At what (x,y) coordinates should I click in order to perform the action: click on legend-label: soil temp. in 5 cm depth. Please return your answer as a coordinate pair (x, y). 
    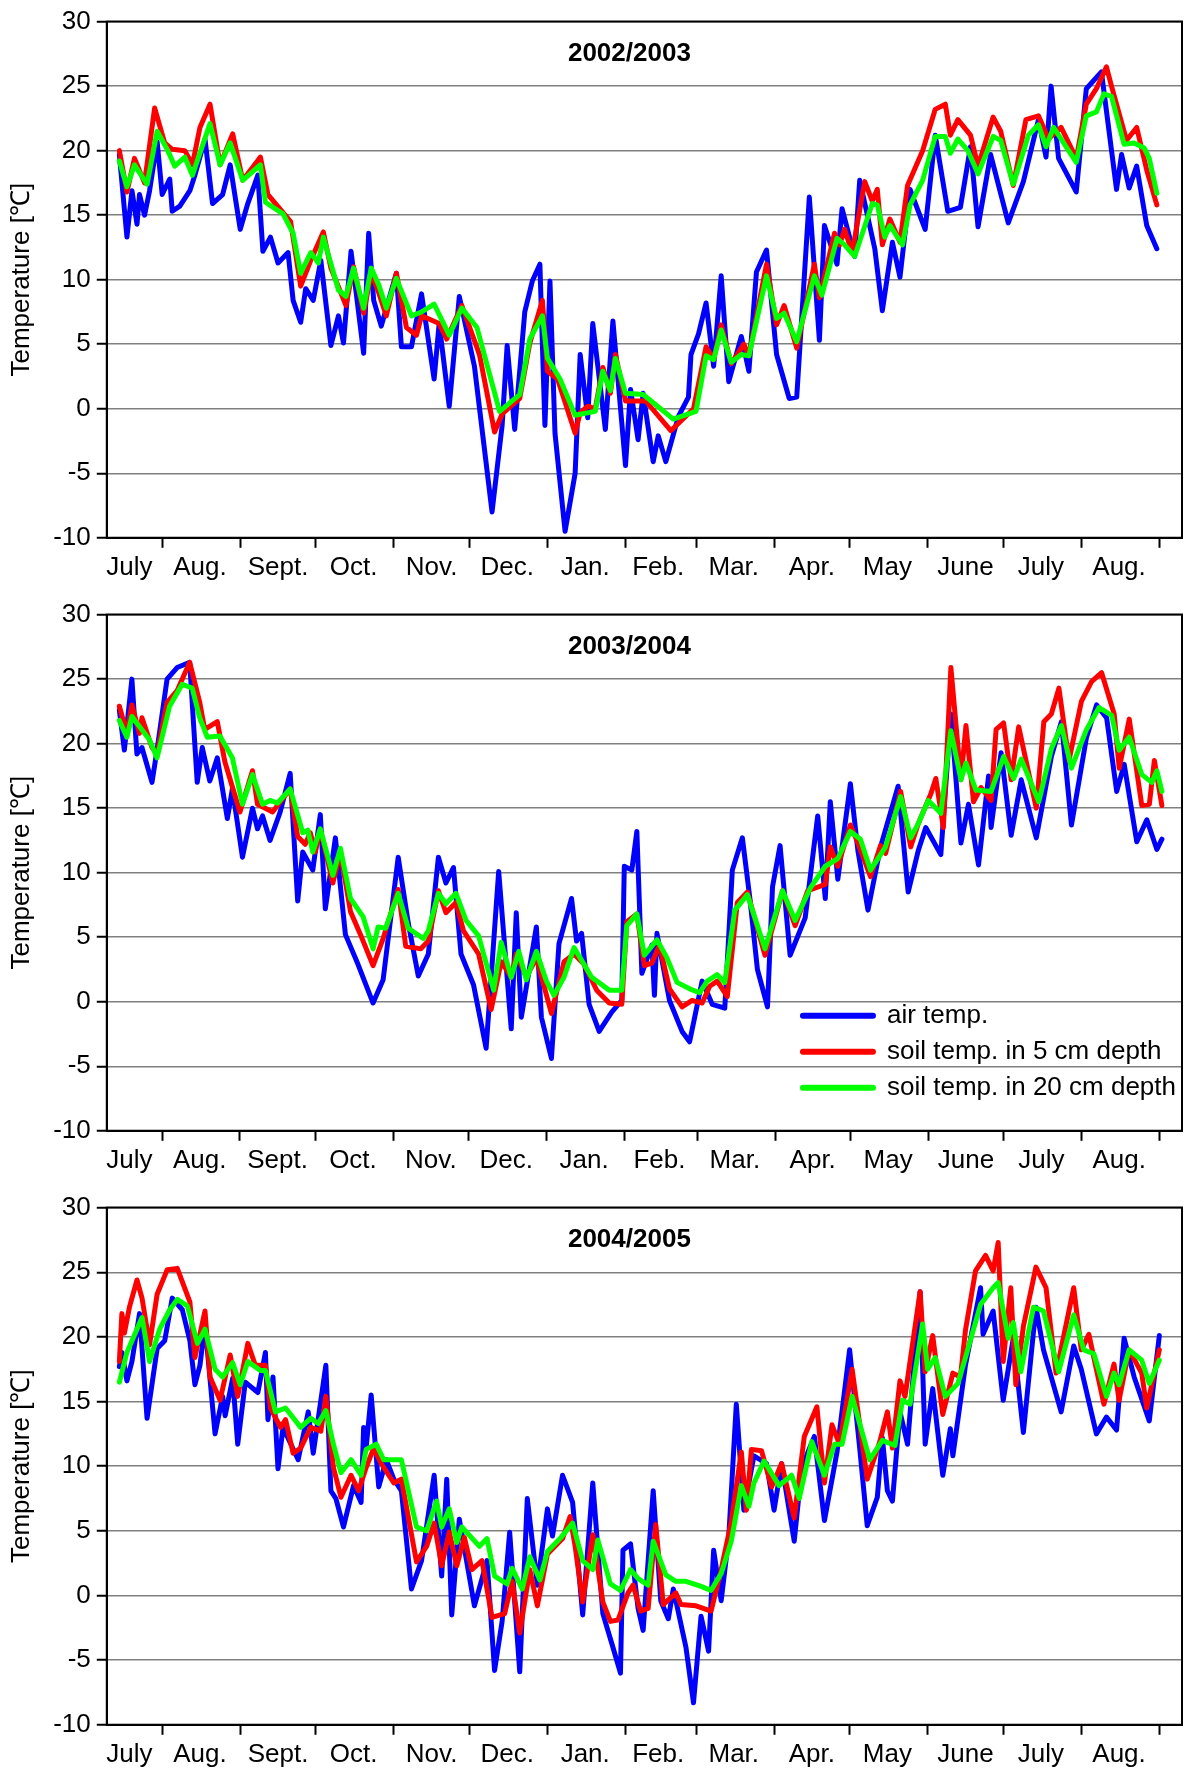
    Looking at the image, I should click on (1024, 1049).